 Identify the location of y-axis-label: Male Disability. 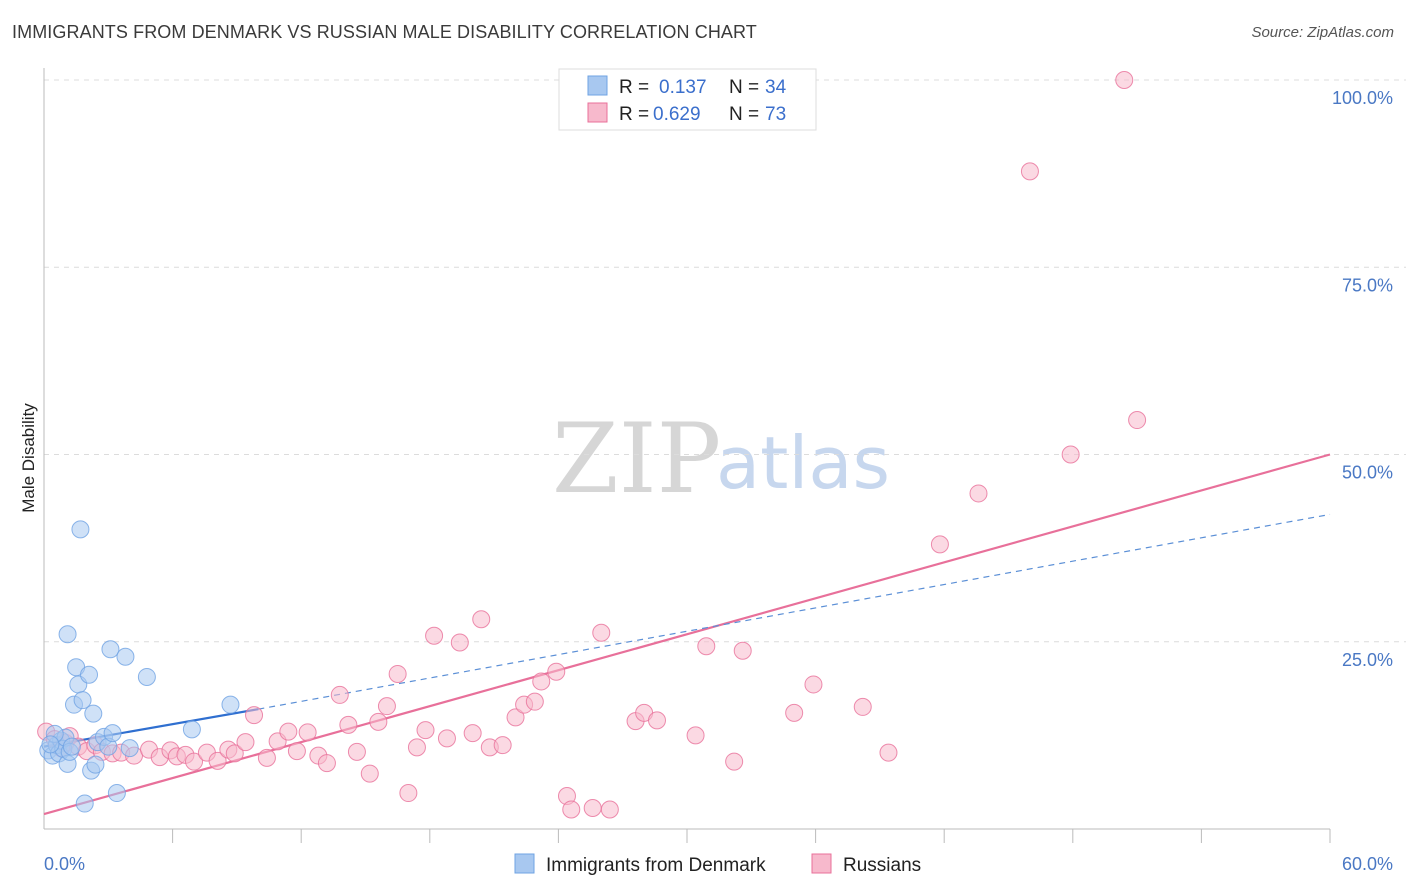
(28, 458).